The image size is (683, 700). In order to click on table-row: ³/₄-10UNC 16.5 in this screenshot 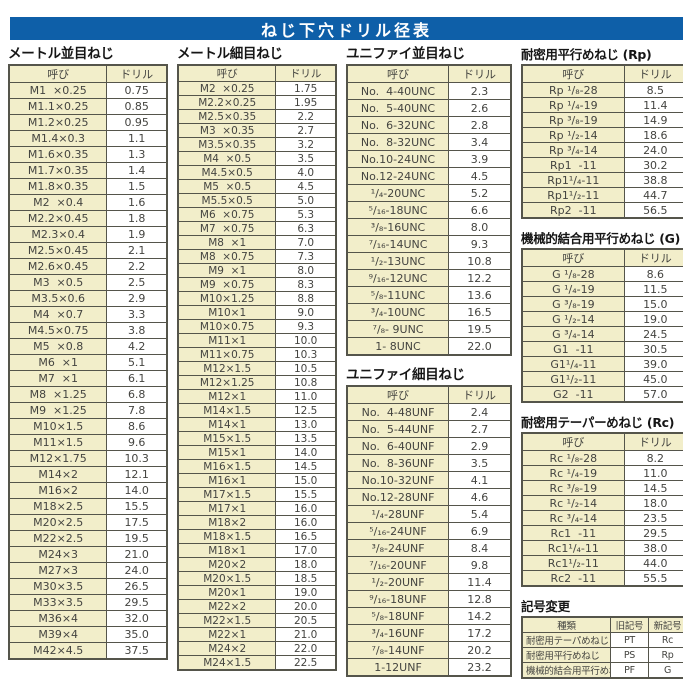, I will do `click(429, 312)`.